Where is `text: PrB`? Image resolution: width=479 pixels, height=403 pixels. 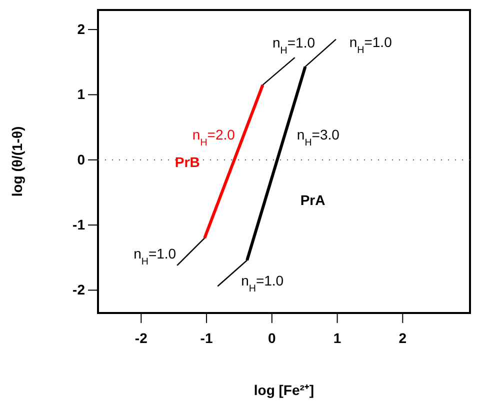
text: PrB is located at coordinates (187, 162).